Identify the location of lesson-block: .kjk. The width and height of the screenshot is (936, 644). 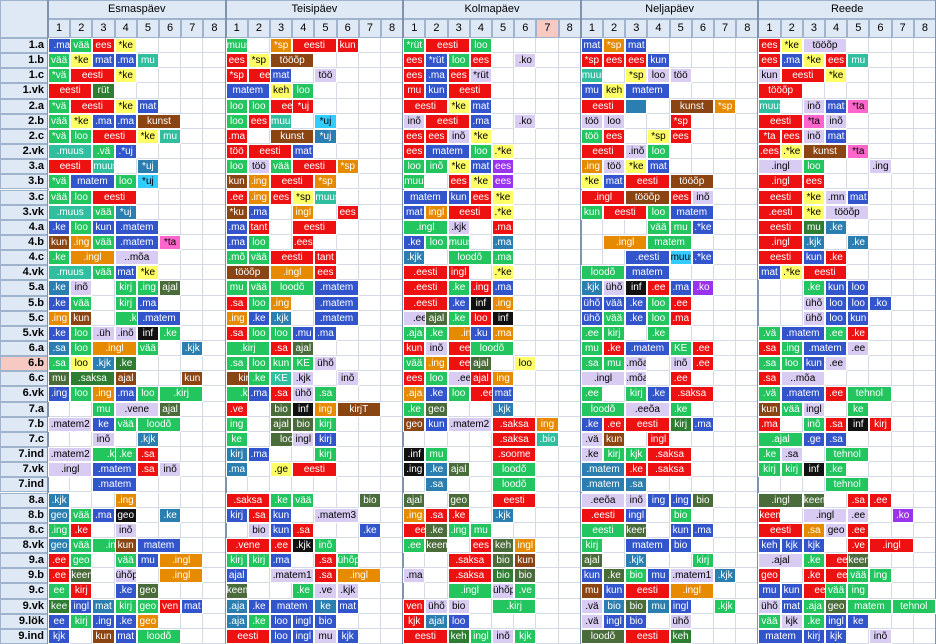
(303, 379).